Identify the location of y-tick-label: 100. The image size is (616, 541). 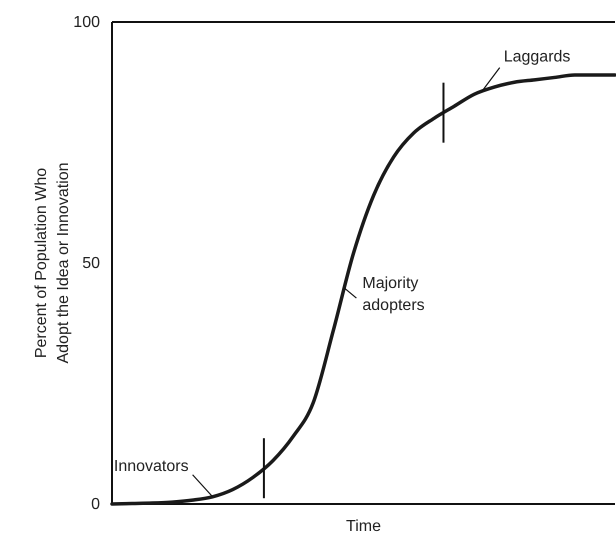
(86, 23).